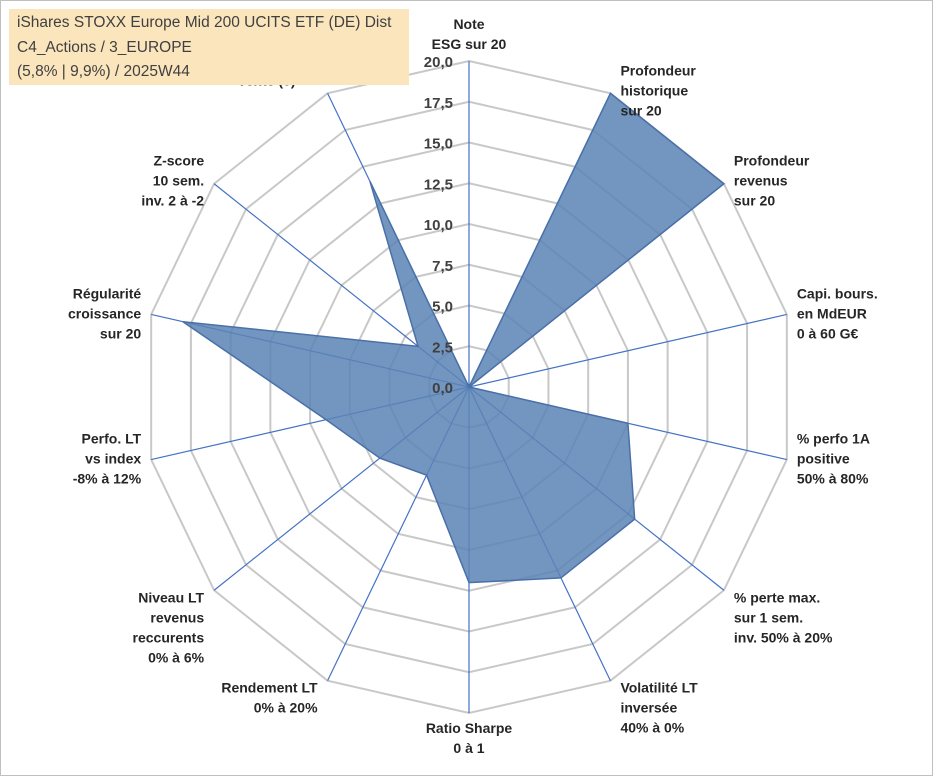  Describe the element at coordinates (442, 347) in the screenshot. I see `tick-label: 2,5` at that location.